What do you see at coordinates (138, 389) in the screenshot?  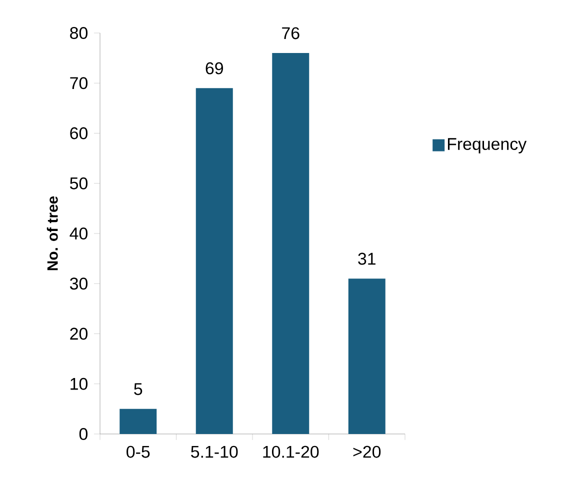 I see `data-label: 5` at bounding box center [138, 389].